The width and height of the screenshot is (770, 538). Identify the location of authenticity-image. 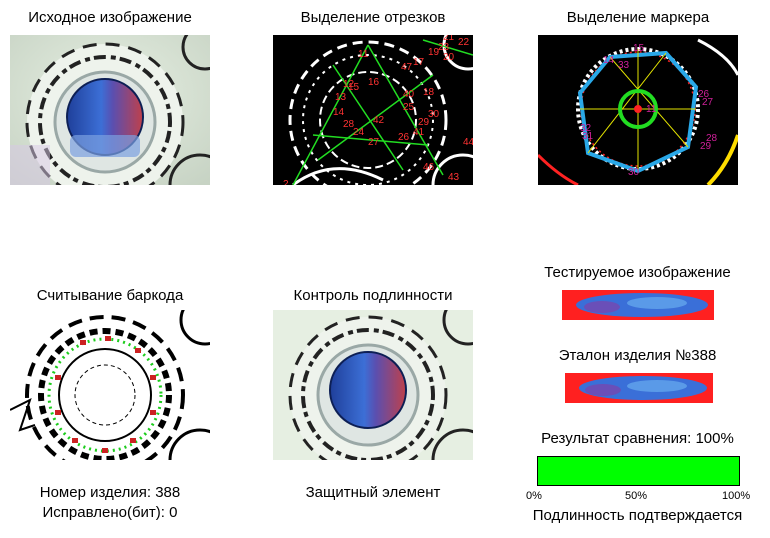
(373, 385).